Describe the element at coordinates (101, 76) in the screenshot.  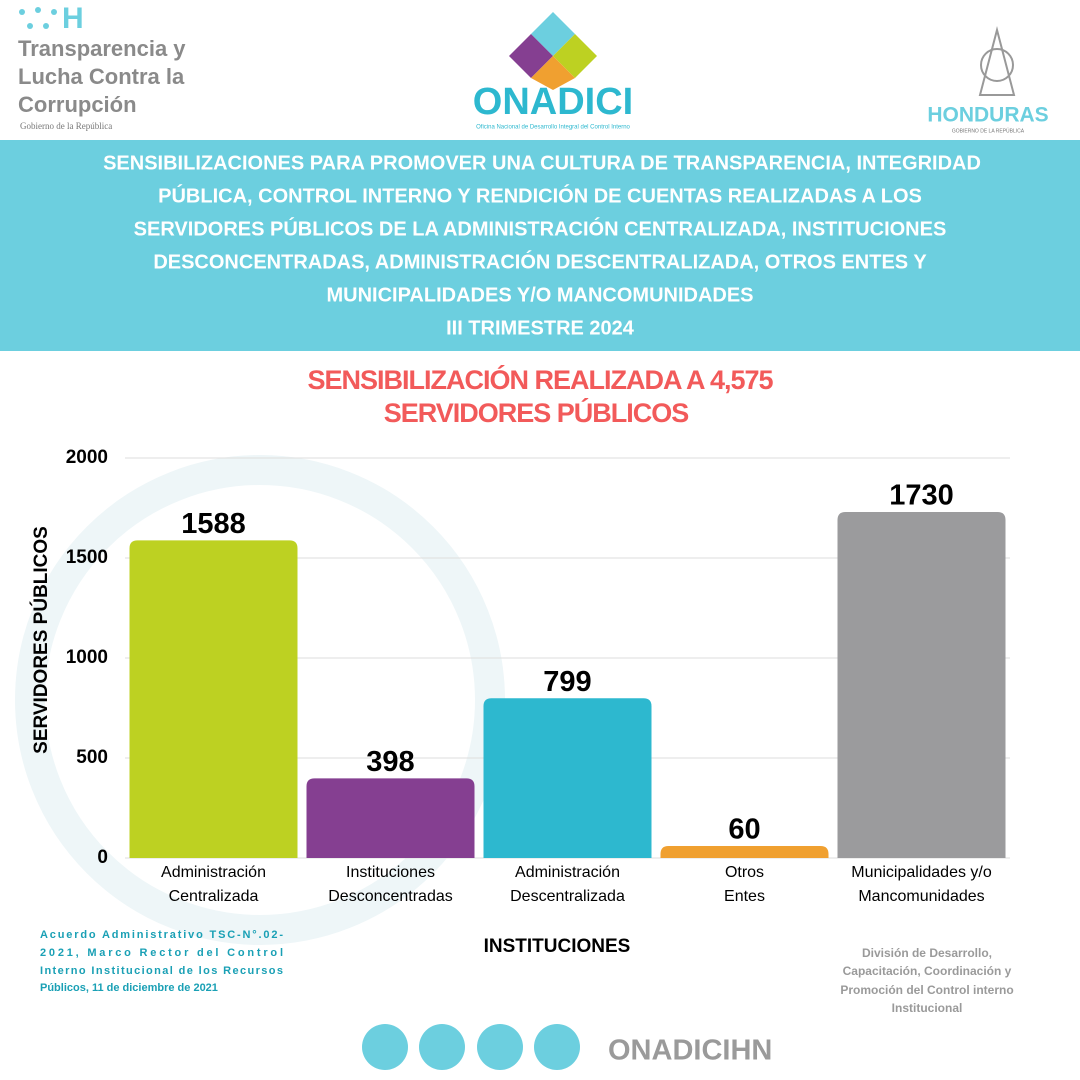
I see `logo-text: Lucha Contra la` at that location.